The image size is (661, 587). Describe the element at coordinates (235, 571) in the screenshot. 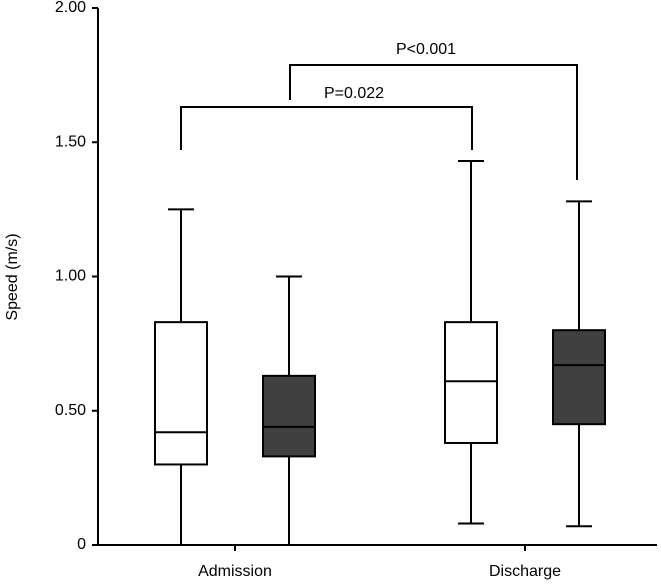

I see `x-tick-label: Admission` at that location.